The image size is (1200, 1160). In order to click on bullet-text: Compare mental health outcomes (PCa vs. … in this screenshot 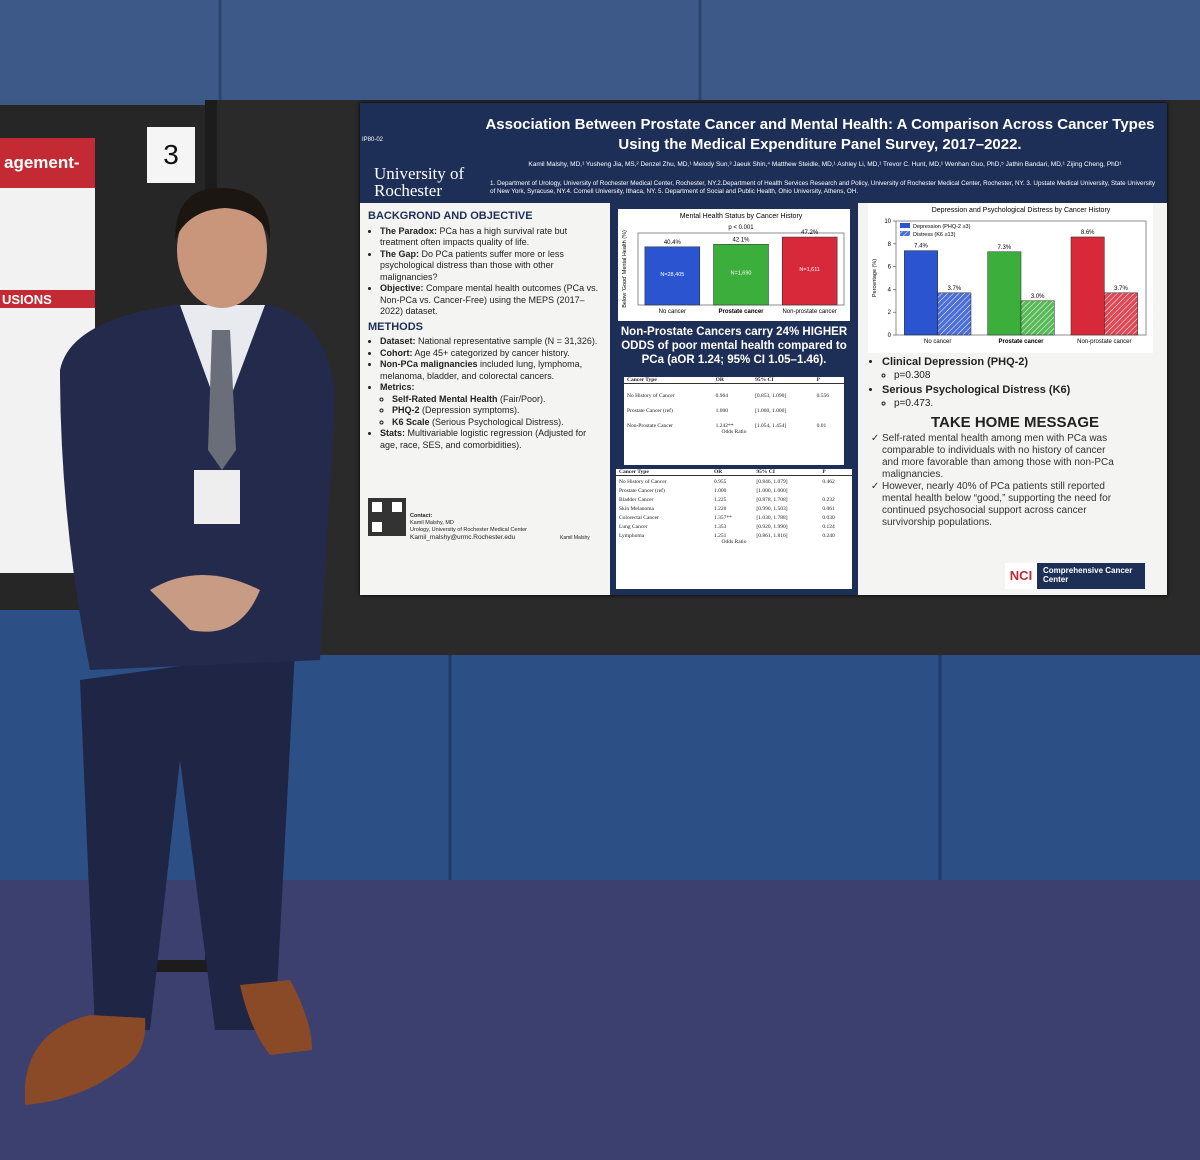, I will do `click(489, 299)`.